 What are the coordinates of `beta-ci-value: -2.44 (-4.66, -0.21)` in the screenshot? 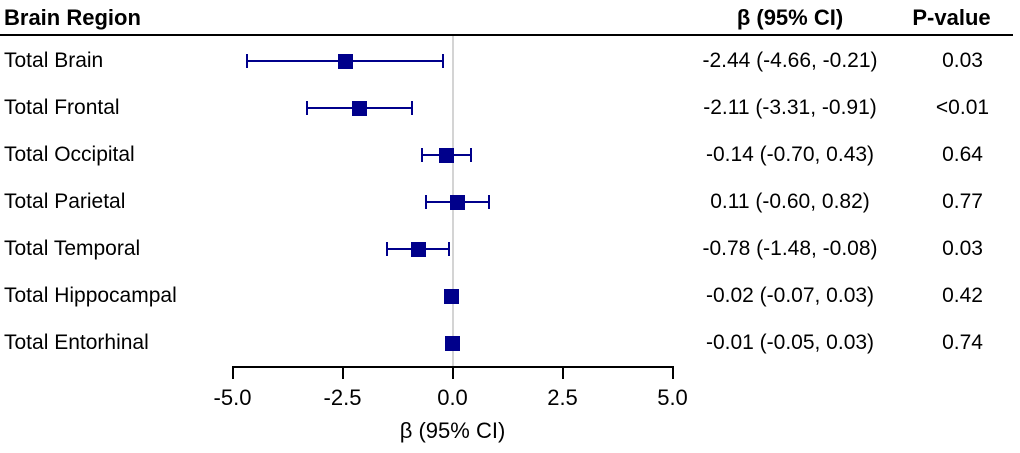 It's located at (790, 60).